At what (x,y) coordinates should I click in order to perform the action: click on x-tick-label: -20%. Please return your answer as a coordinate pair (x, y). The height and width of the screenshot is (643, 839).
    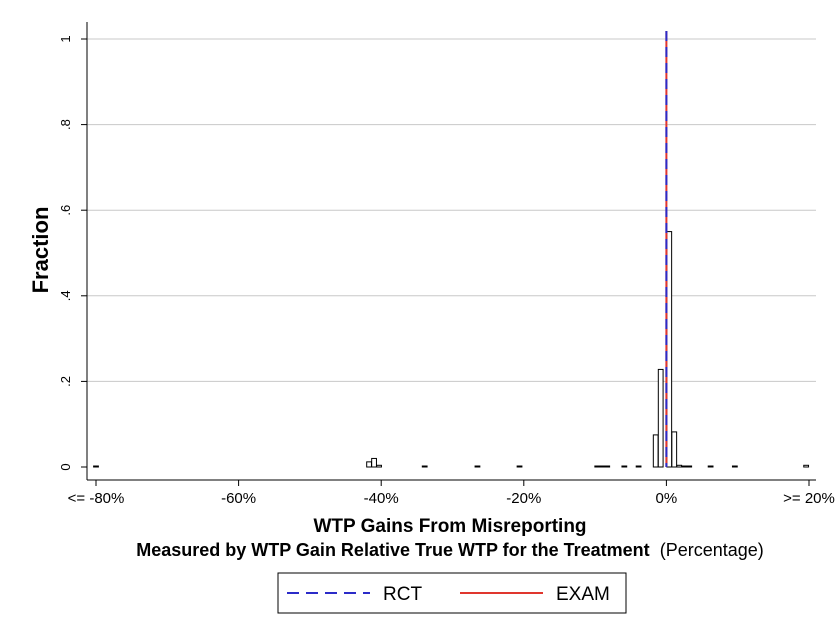
    Looking at the image, I should click on (523, 498).